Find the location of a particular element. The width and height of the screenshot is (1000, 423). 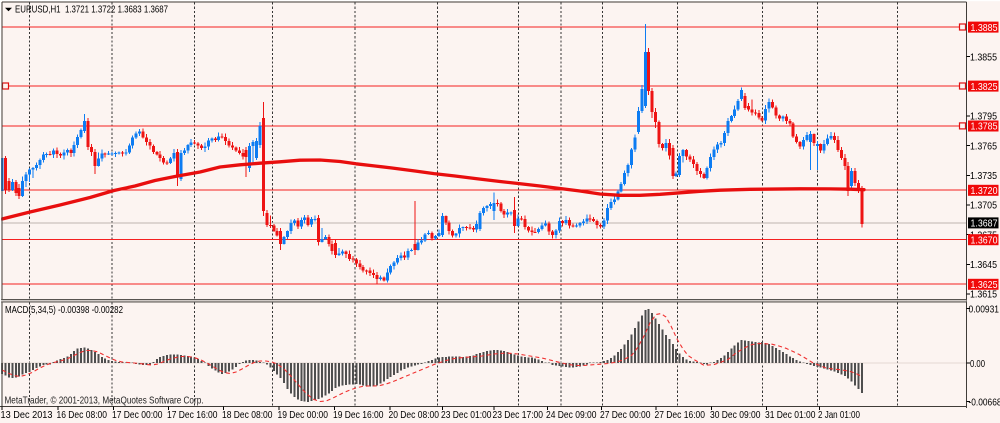

svg-text: 20 Dec 08:00 is located at coordinates (414, 415).